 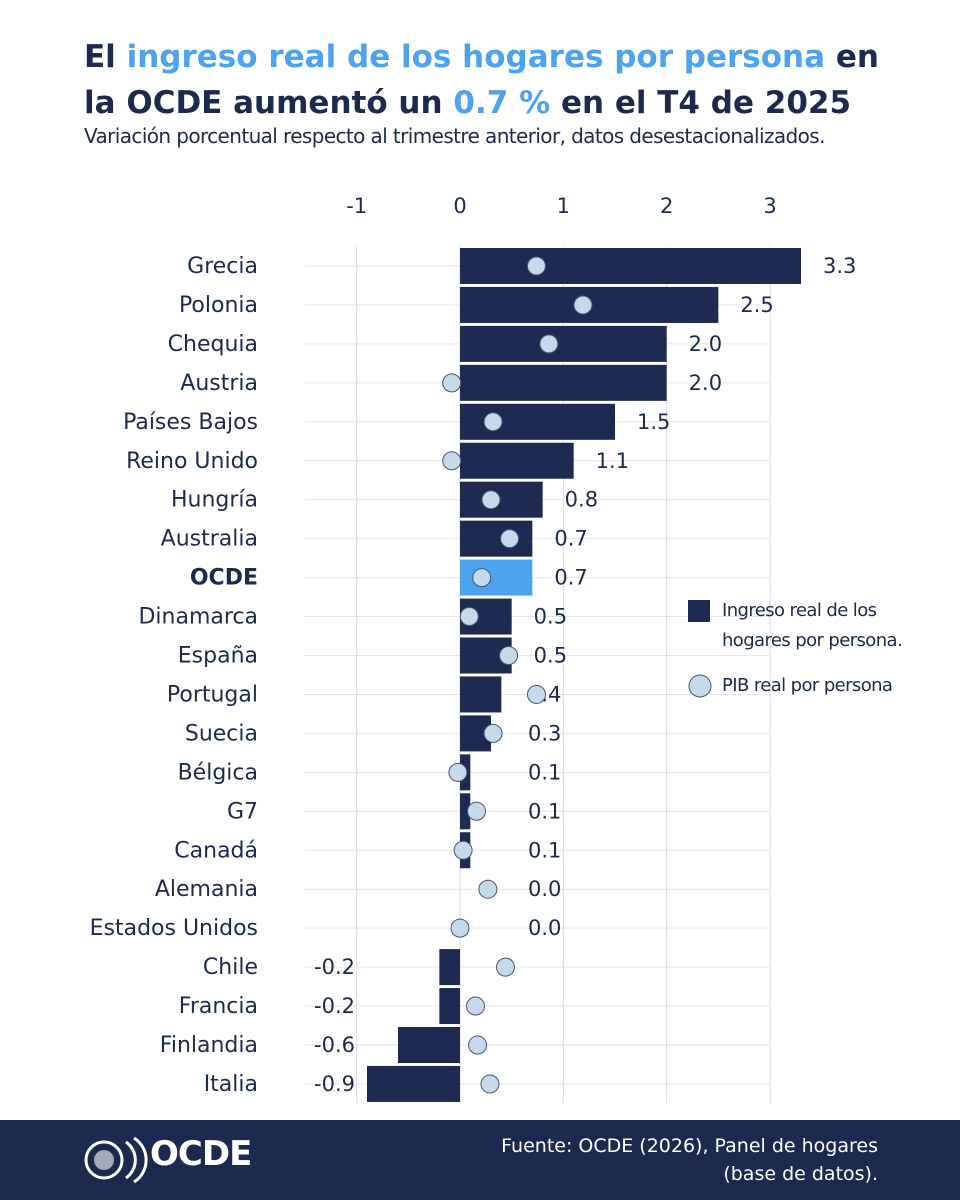 I want to click on x-tick-label: -1, so click(x=356, y=206).